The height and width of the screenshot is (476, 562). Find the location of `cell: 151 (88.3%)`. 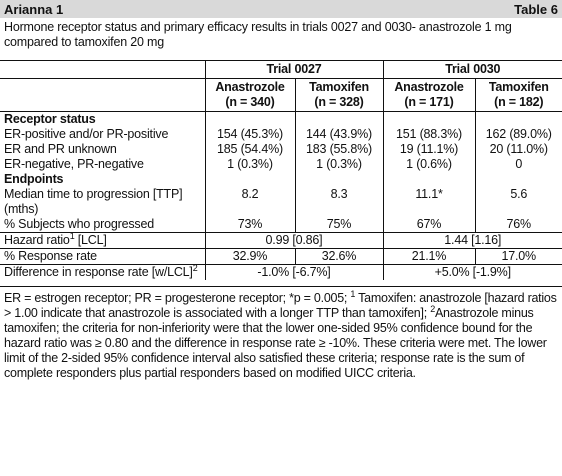

cell: 151 (88.3%) is located at coordinates (428, 134).